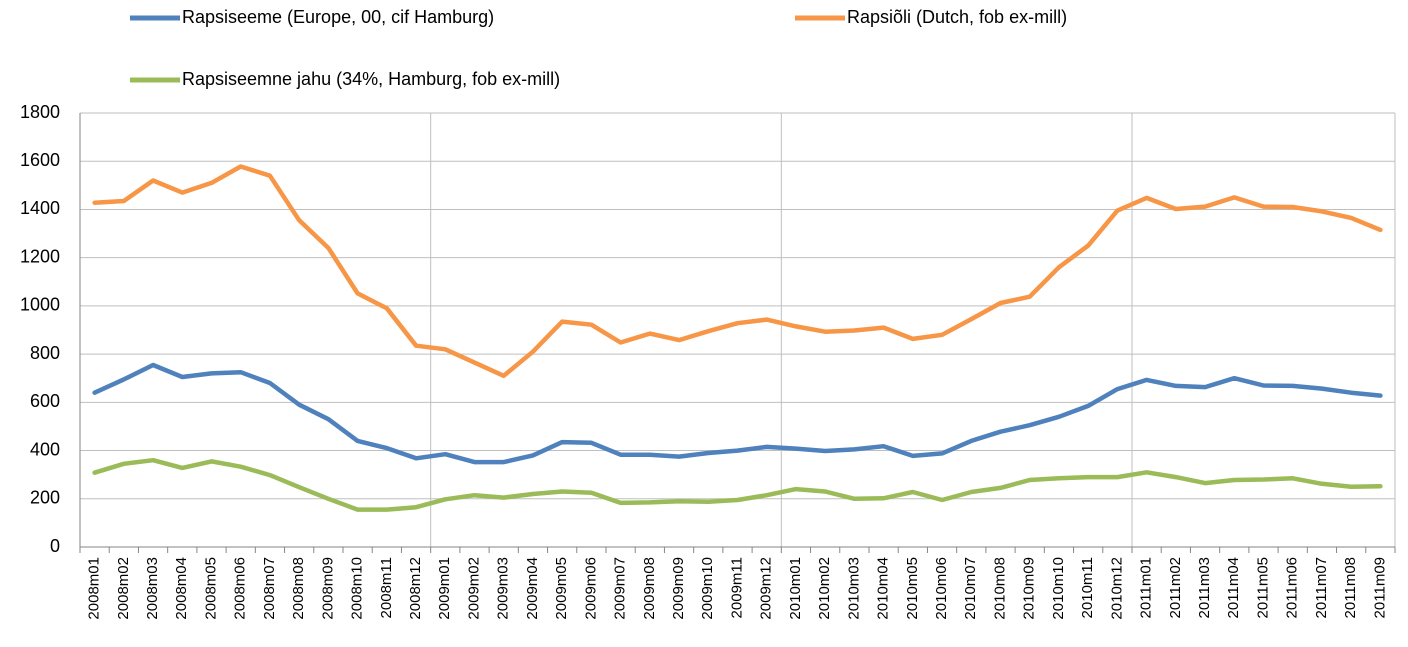 This screenshot has height=647, width=1408. Describe the element at coordinates (678, 588) in the screenshot. I see `x-tick-label: 2009m09` at that location.